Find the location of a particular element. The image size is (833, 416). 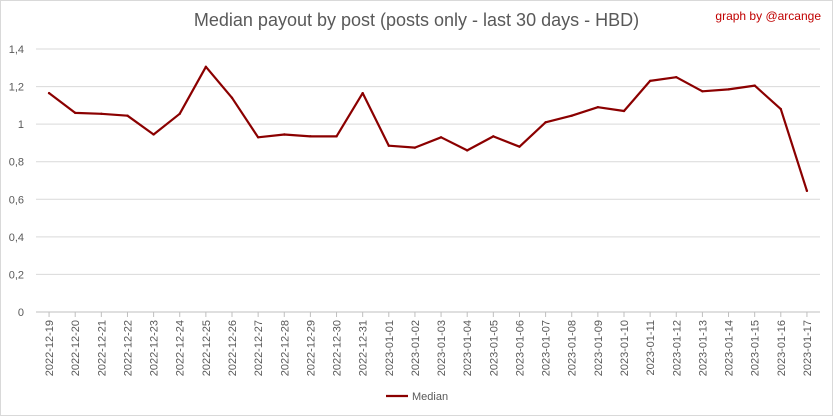

x-tick-label: 2022-12-25 is located at coordinates (207, 348).